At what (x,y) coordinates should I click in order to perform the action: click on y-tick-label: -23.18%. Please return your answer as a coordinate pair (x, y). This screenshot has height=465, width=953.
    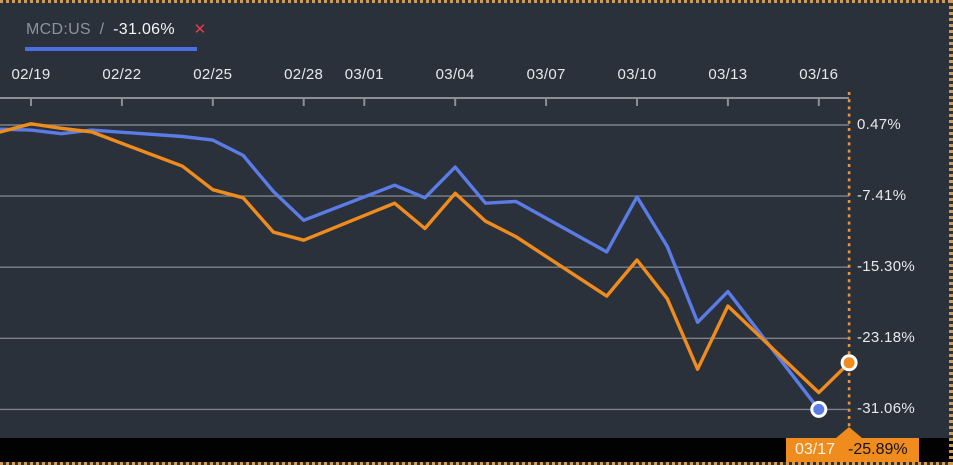
    Looking at the image, I should click on (886, 338).